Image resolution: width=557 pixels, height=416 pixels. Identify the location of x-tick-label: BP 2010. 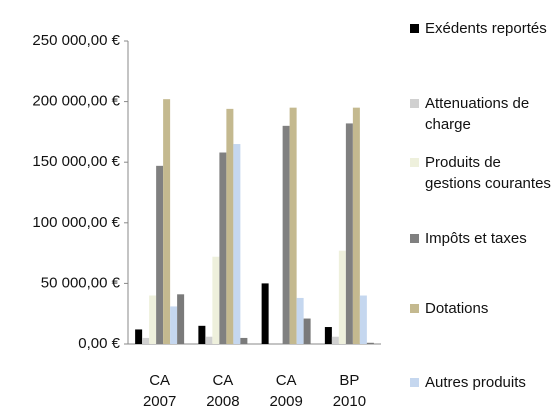
(349, 391).